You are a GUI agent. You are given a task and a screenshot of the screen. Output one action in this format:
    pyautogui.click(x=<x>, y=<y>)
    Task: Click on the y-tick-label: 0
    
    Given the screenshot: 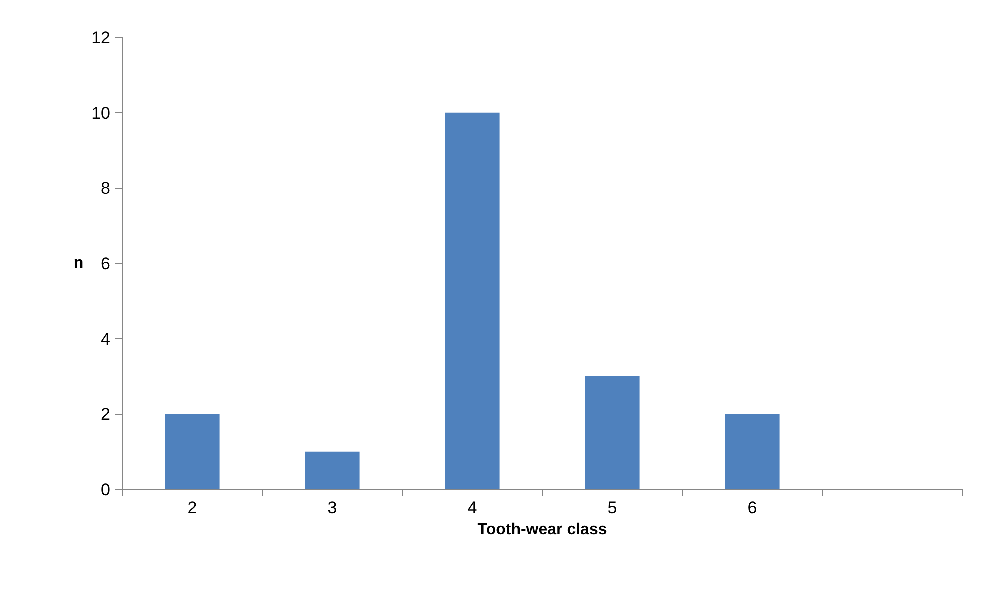 What is the action you would take?
    pyautogui.click(x=106, y=490)
    